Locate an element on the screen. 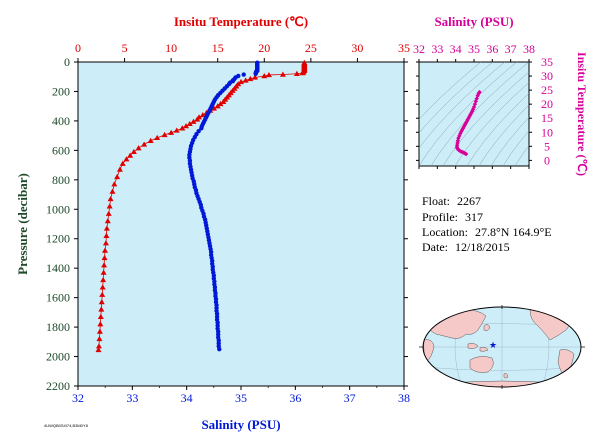 The width and height of the screenshot is (601, 448). temp-tick-label: 0 is located at coordinates (78, 48).